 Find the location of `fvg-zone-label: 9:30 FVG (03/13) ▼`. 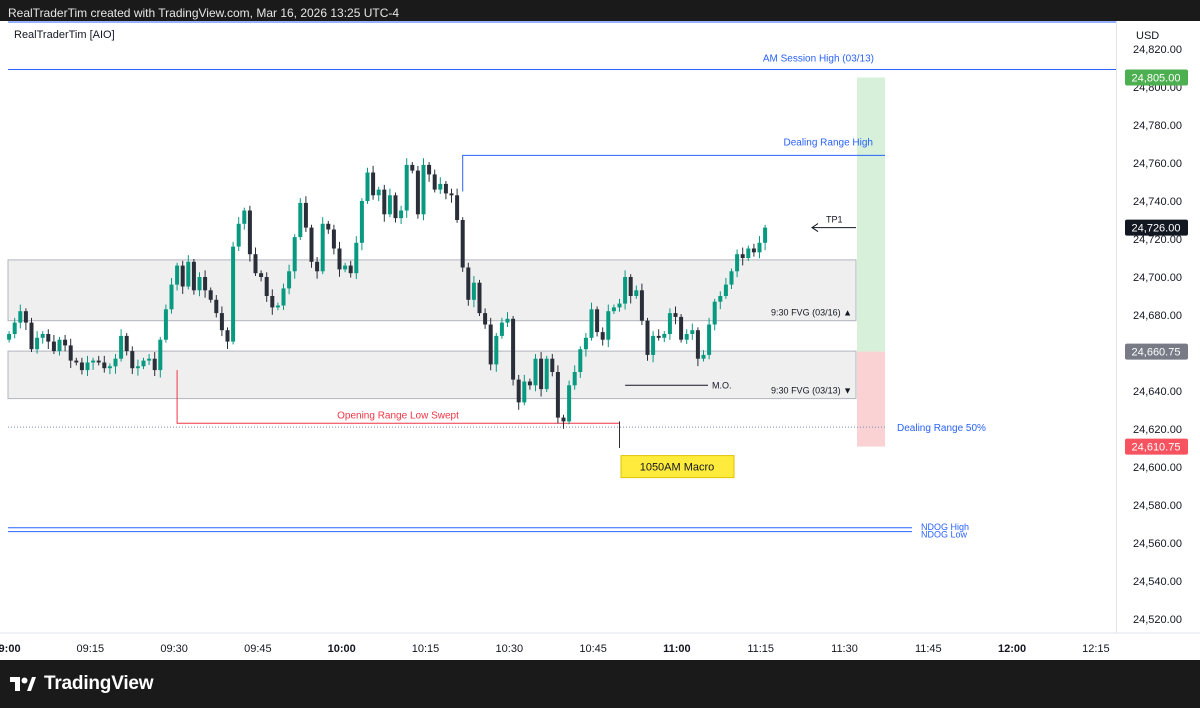

fvg-zone-label: 9:30 FVG (03/13) ▼ is located at coordinates (811, 391).